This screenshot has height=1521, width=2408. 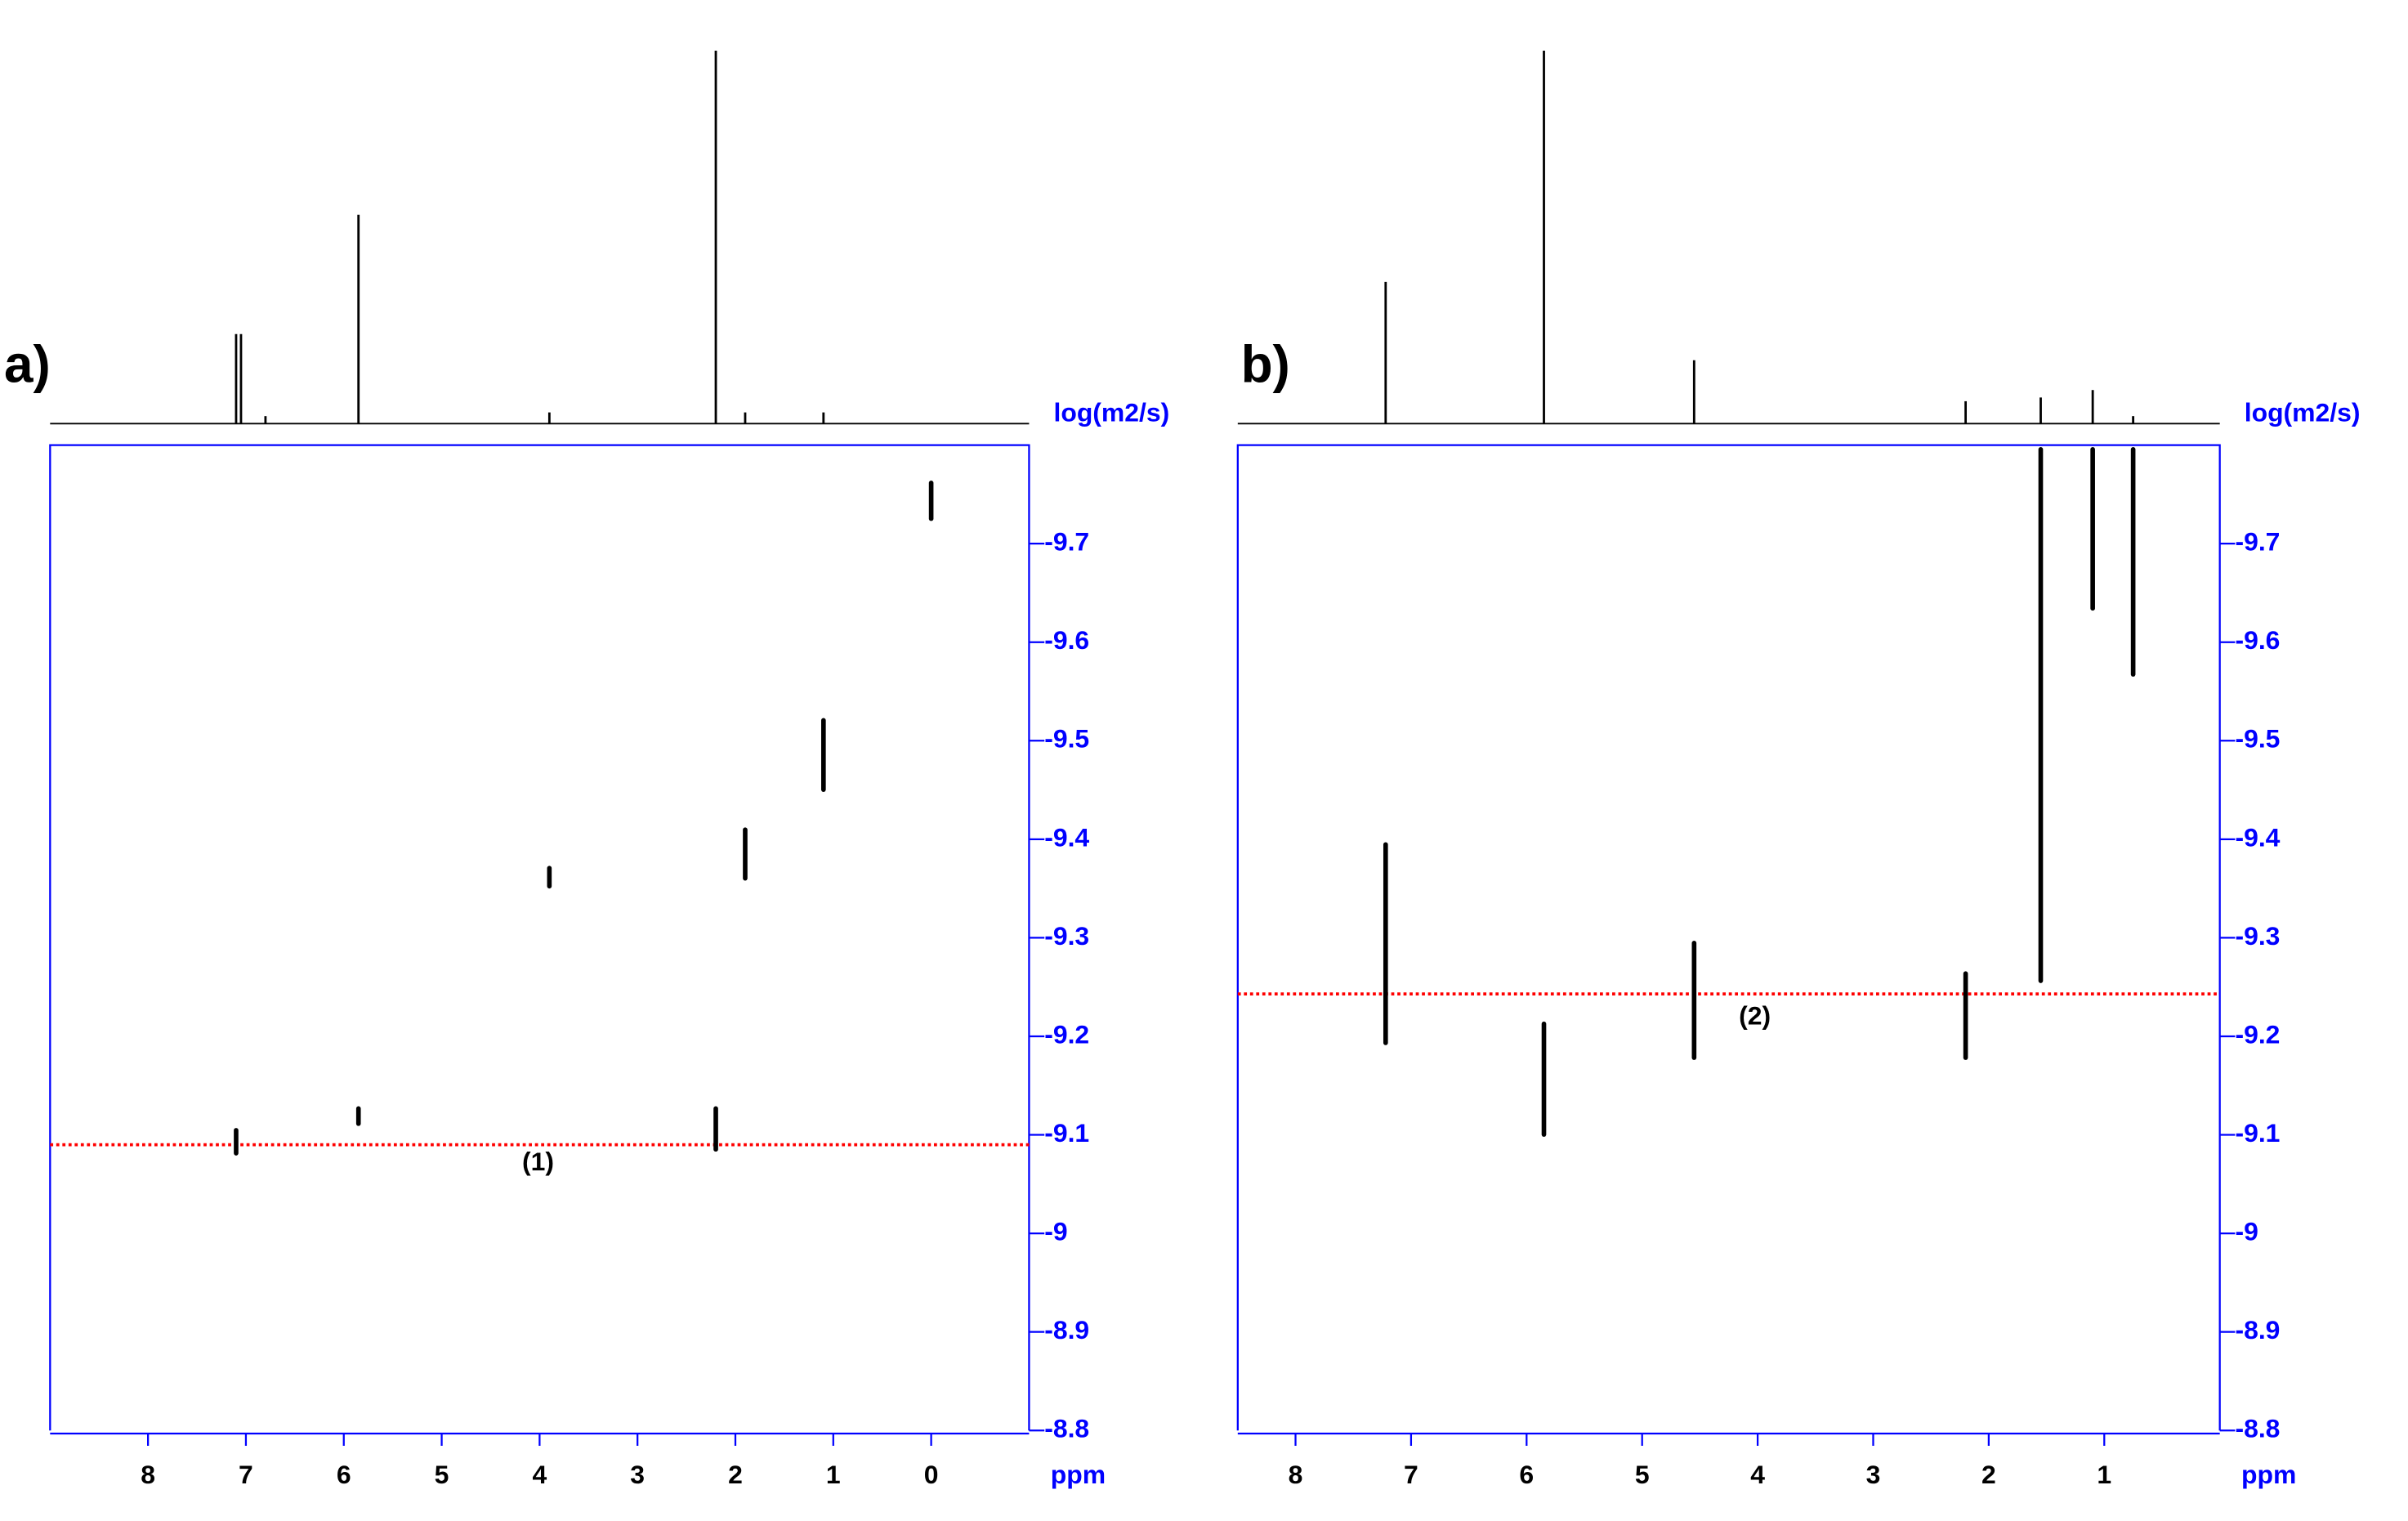 I want to click on panel-label: a), so click(x=27, y=364).